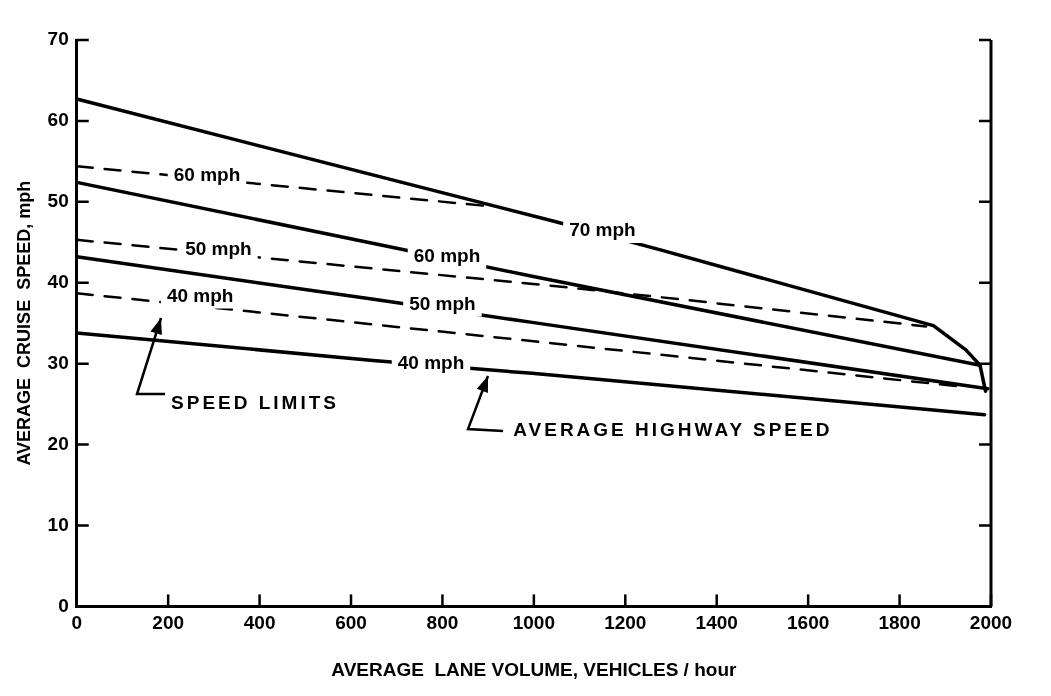 The height and width of the screenshot is (696, 1051). Describe the element at coordinates (58, 39) in the screenshot. I see `y-tick-label: 70` at that location.